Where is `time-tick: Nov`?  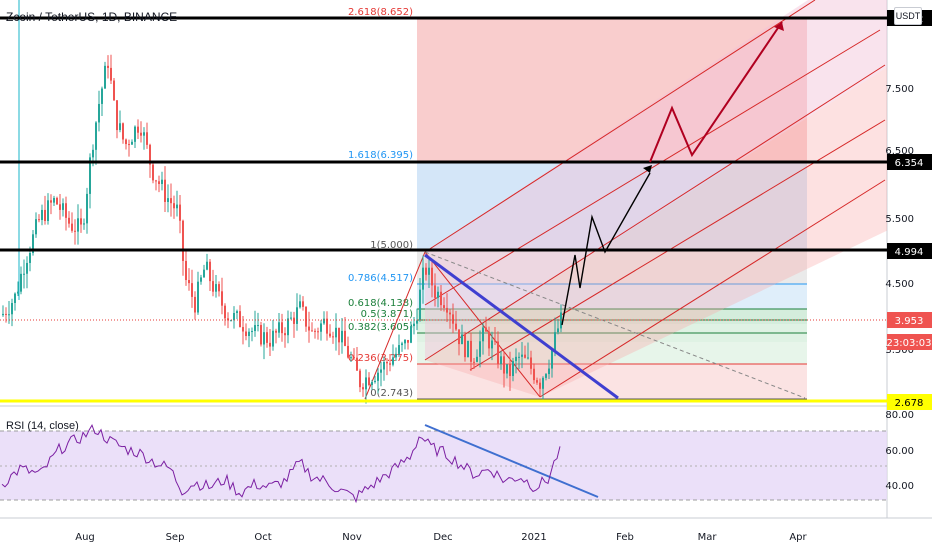 time-tick: Nov is located at coordinates (352, 537).